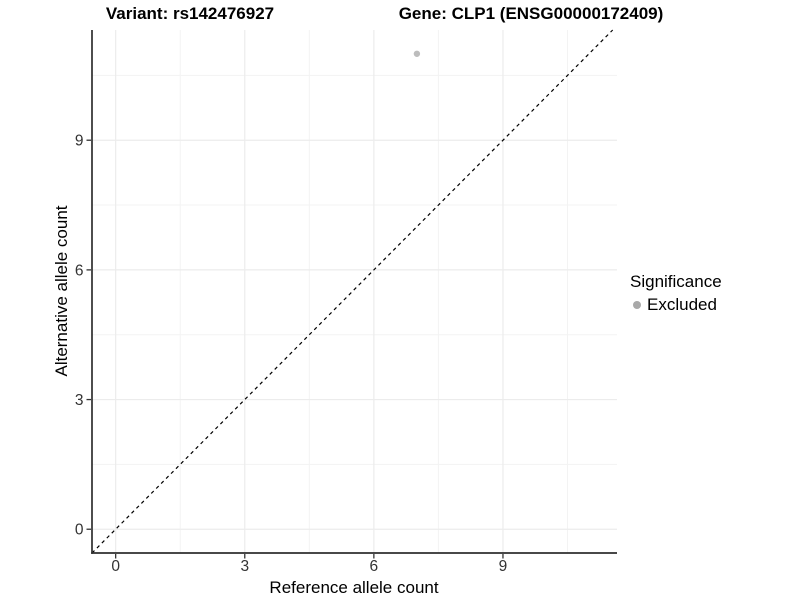 The height and width of the screenshot is (600, 800). I want to click on y-tick-label: 3, so click(79, 400).